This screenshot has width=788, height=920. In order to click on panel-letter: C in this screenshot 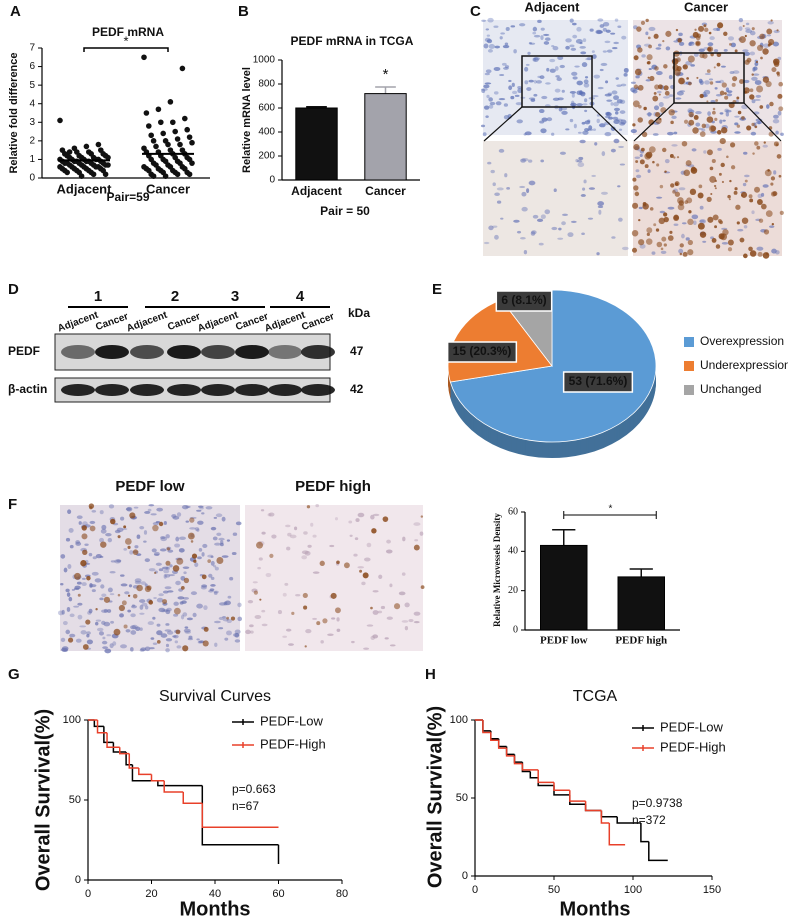, I will do `click(475, 11)`.